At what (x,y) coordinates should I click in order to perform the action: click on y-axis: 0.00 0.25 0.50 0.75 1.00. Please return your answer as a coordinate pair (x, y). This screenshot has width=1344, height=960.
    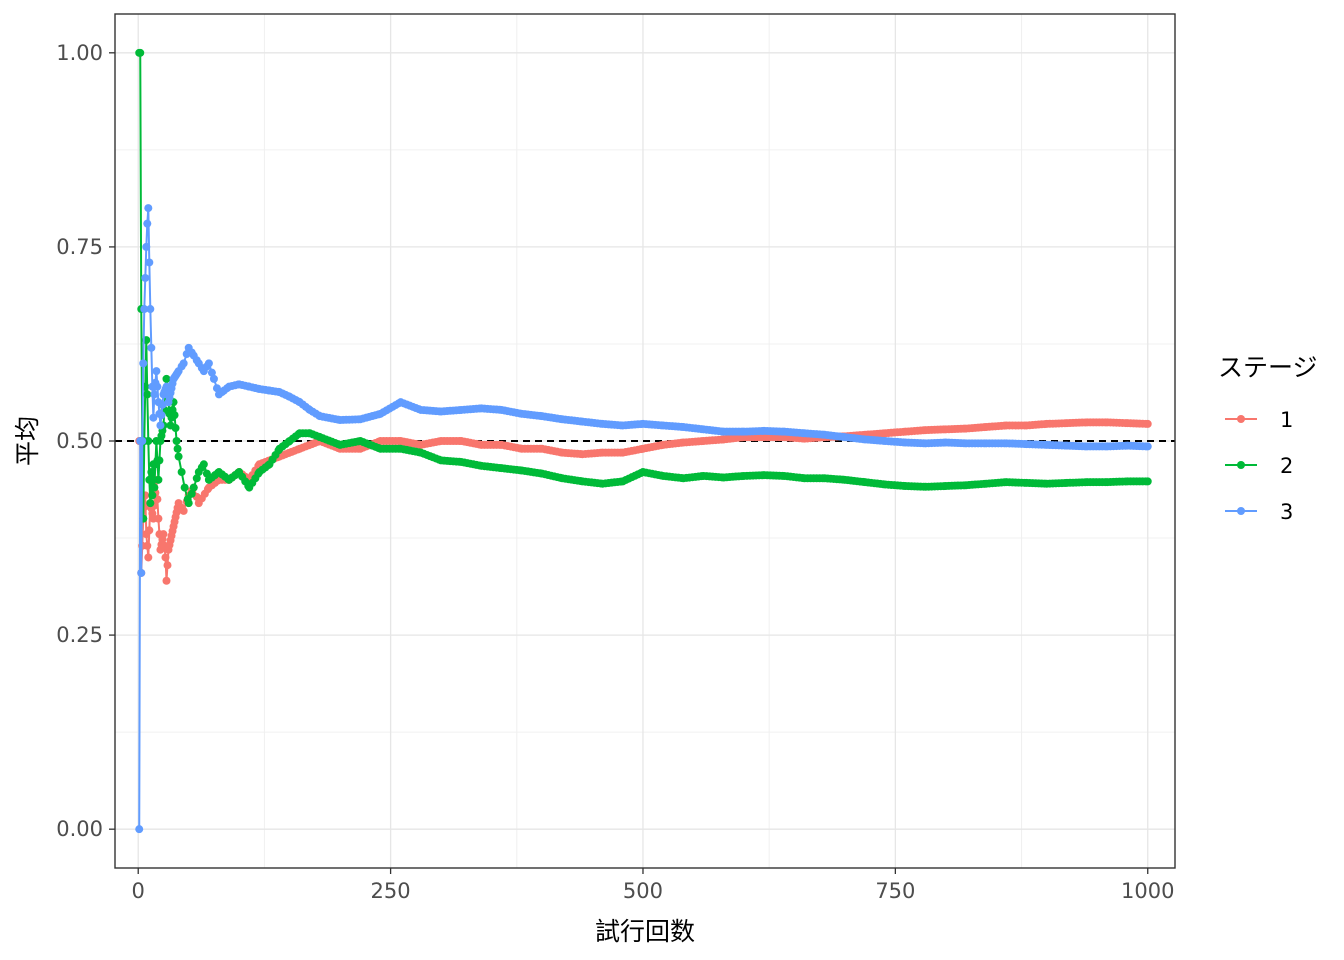
    Looking at the image, I should click on (85, 441).